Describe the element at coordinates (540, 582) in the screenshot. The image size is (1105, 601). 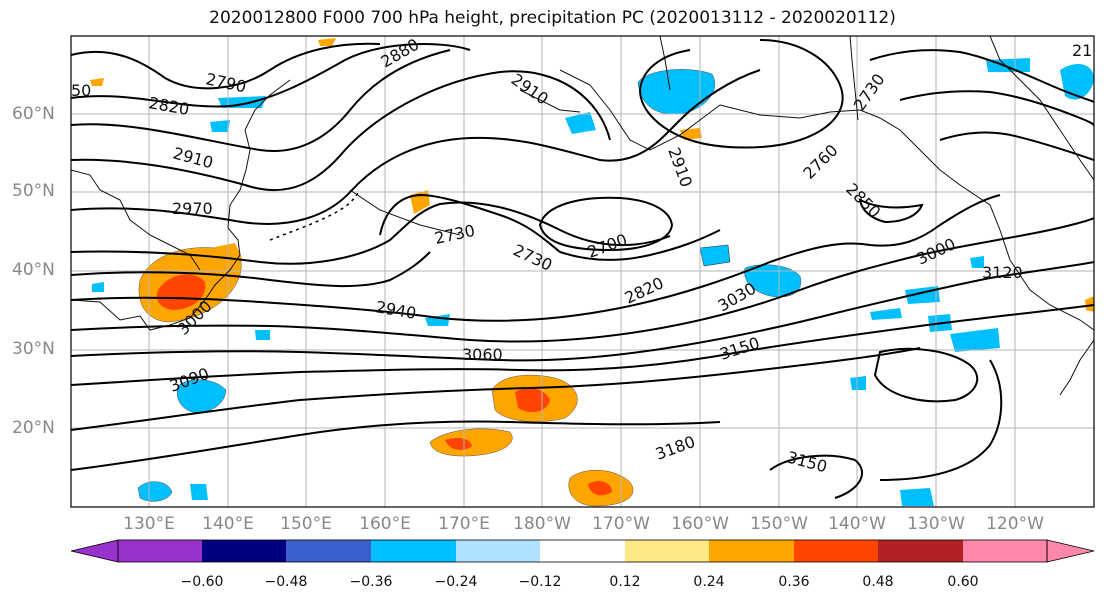
I see `colorbar-tick-5: −0.12` at that location.